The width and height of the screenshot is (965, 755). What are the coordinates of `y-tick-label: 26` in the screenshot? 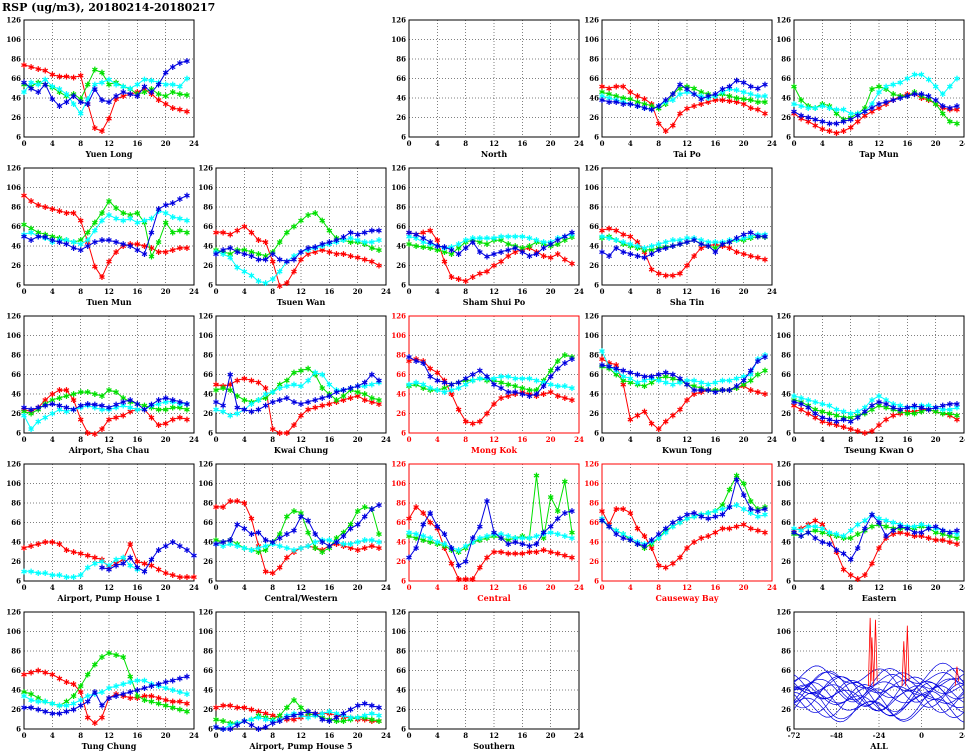 It's located at (786, 709).